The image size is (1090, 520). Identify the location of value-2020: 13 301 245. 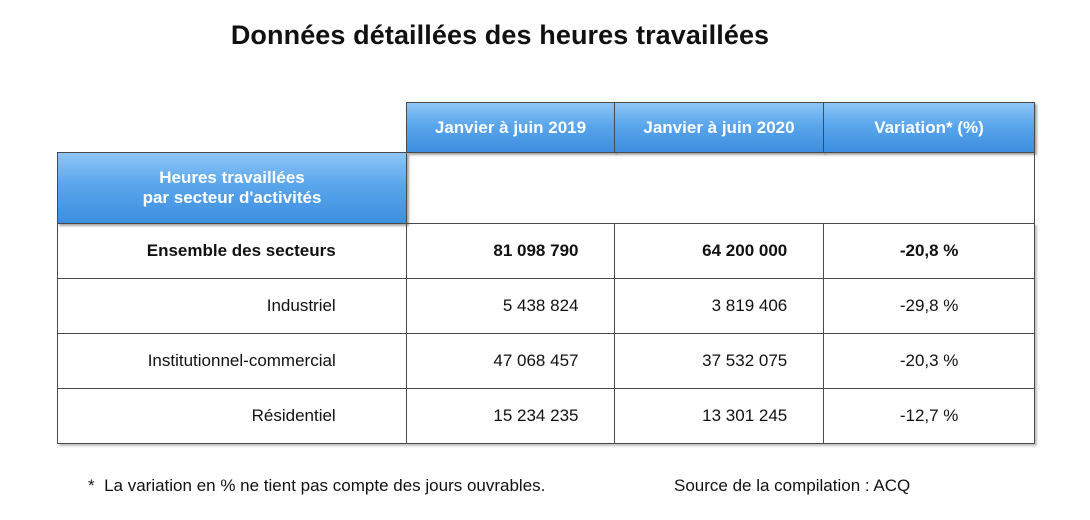
(719, 416).